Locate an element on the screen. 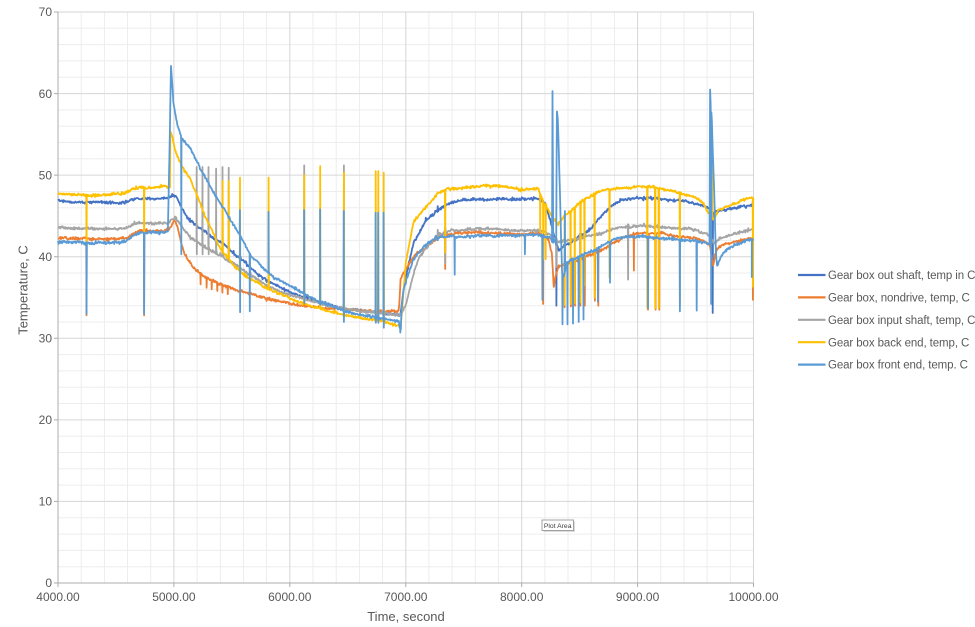 Image resolution: width=975 pixels, height=627 pixels. svg-text: 60 is located at coordinates (46, 94).